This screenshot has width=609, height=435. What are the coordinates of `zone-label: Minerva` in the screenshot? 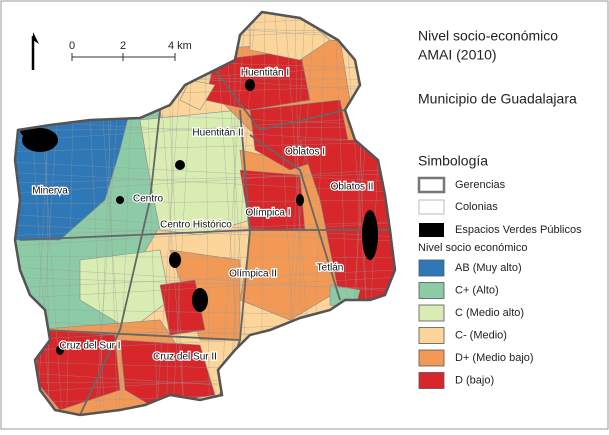 It's located at (50, 191).